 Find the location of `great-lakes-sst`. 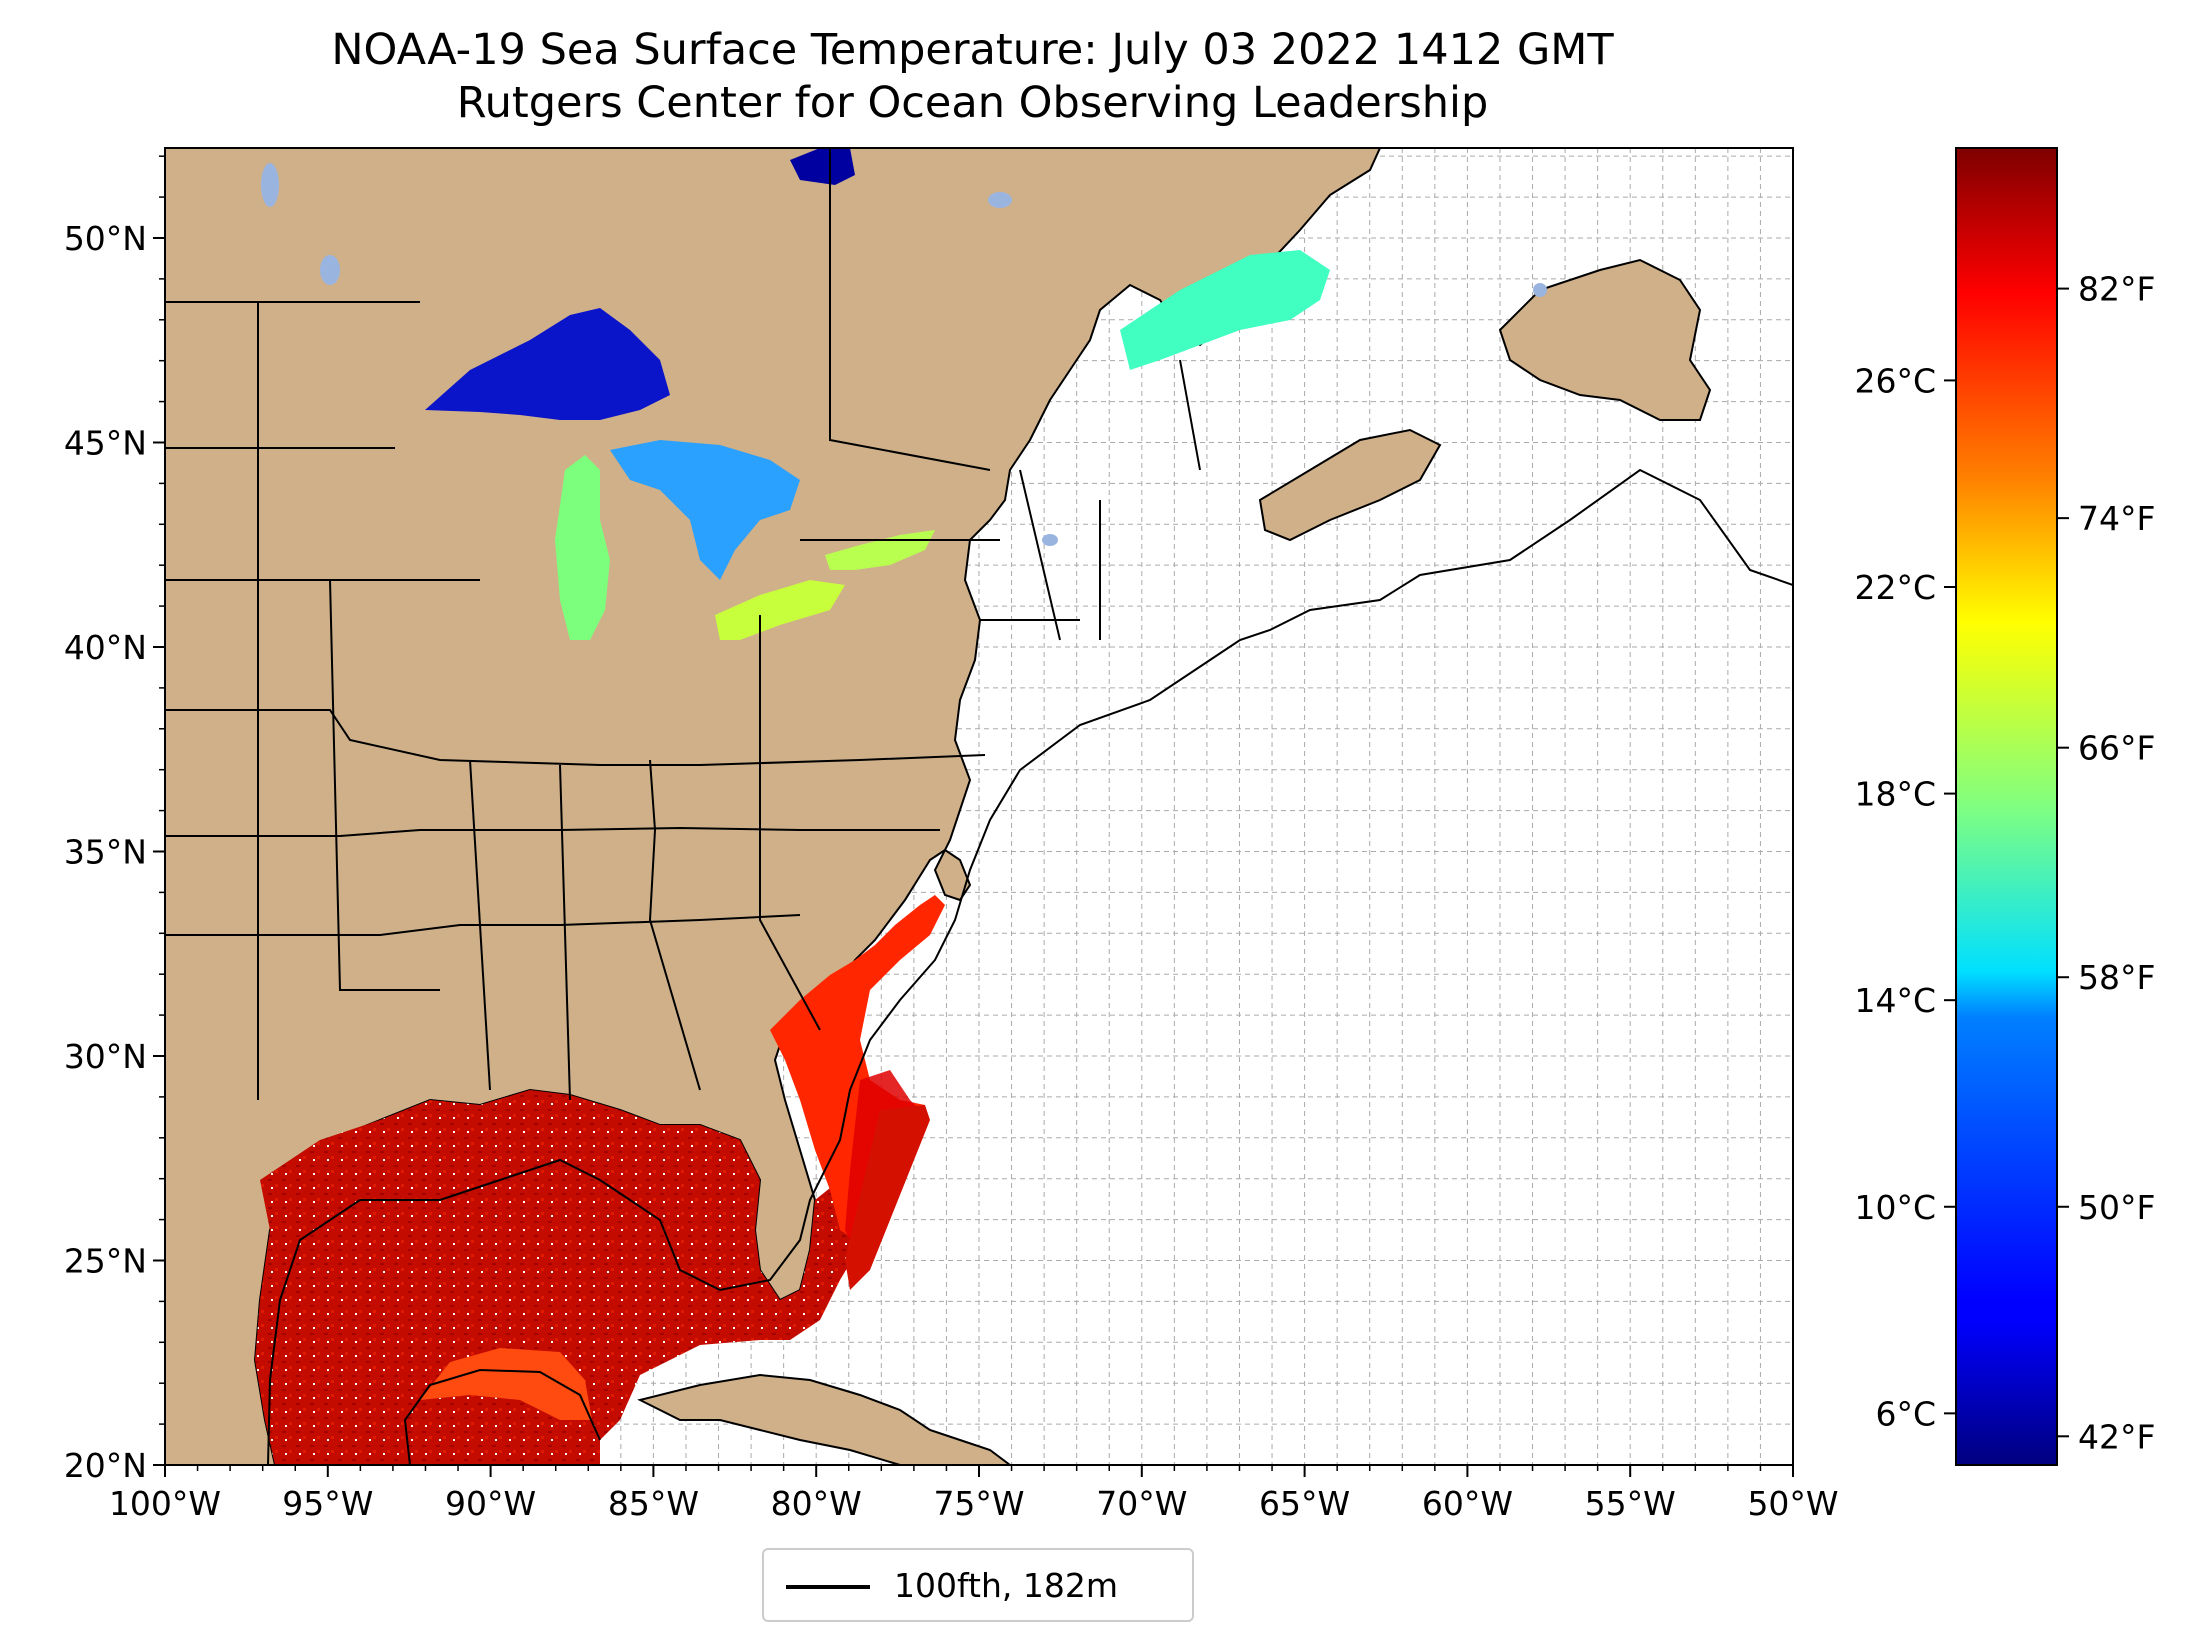

great-lakes-sst is located at coordinates (877, 394).